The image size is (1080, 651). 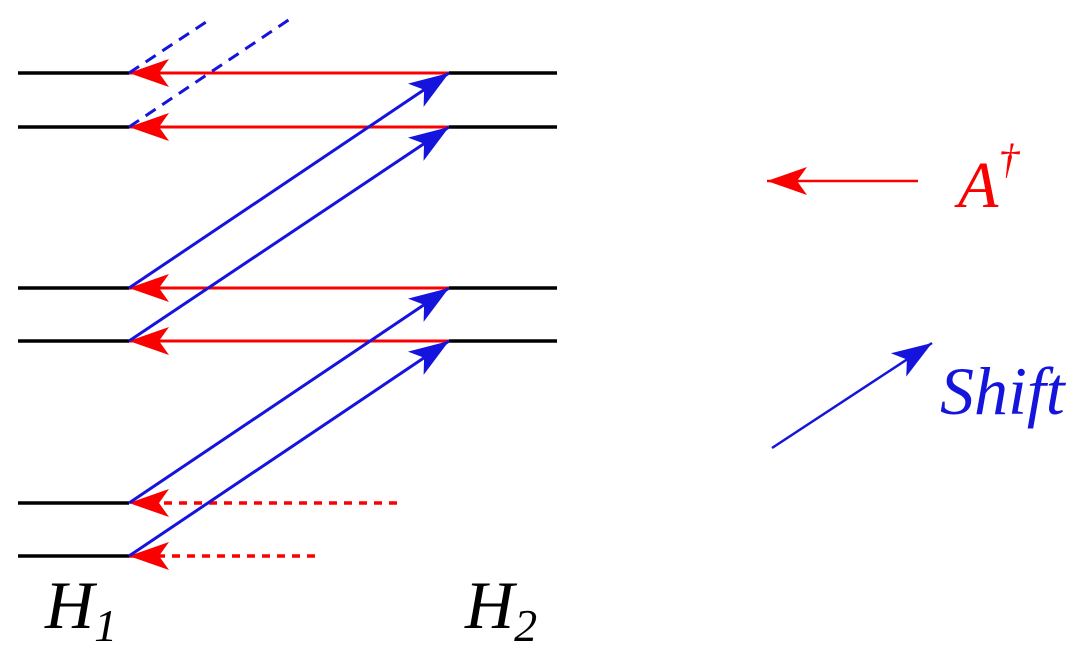 I want to click on h1-label: H1, so click(x=80, y=609).